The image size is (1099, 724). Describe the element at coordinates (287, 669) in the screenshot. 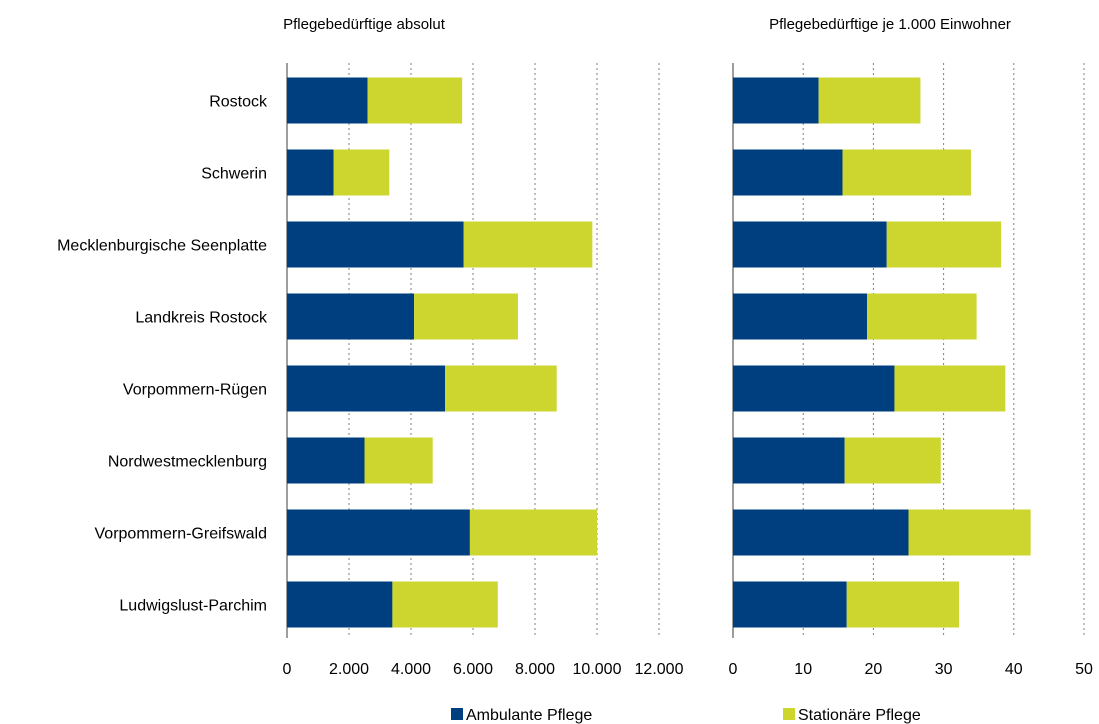

I see `x-tick-label-absolute-0: 0` at that location.